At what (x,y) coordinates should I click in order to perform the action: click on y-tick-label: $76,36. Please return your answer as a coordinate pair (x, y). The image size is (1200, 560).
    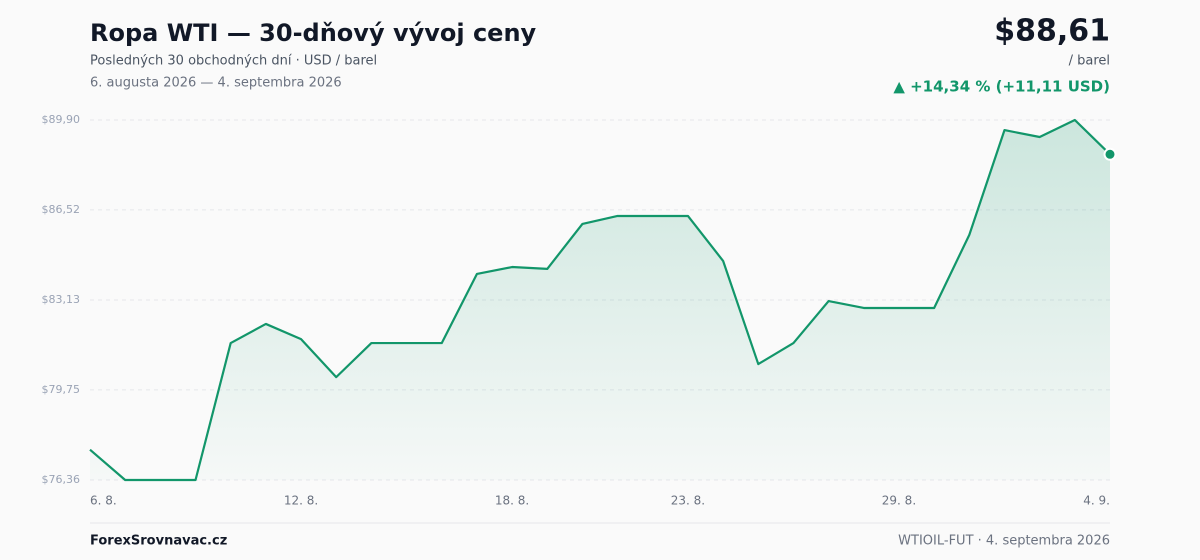
    Looking at the image, I should click on (61, 479).